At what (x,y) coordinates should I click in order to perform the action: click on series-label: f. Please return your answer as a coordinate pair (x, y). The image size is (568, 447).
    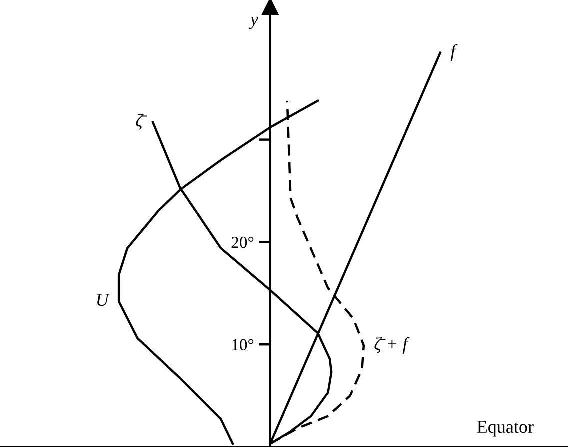
    Looking at the image, I should click on (454, 53).